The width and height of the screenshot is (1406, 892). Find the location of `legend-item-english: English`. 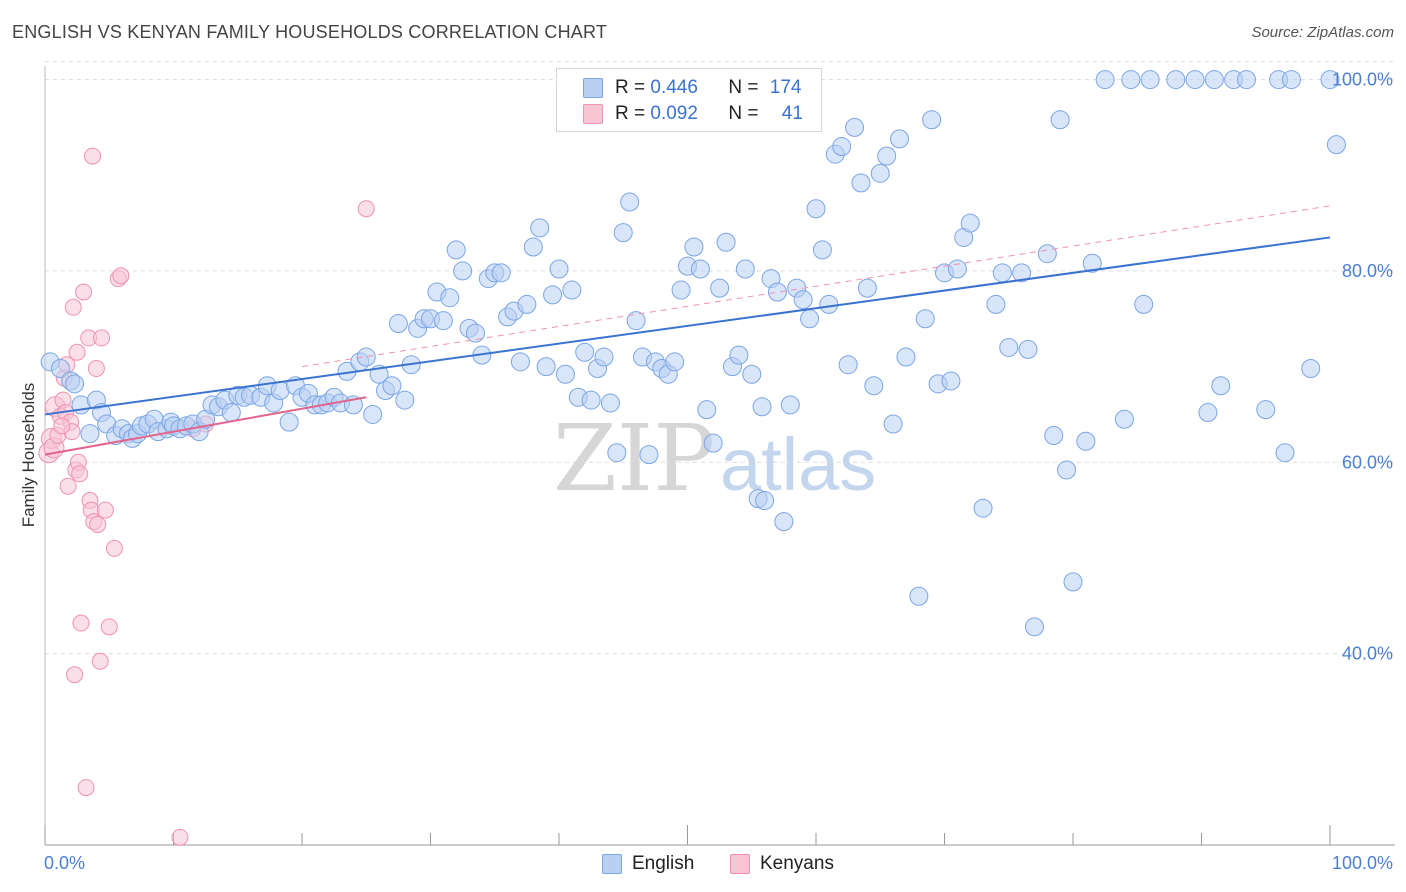

legend-item-english: English is located at coordinates (648, 864).